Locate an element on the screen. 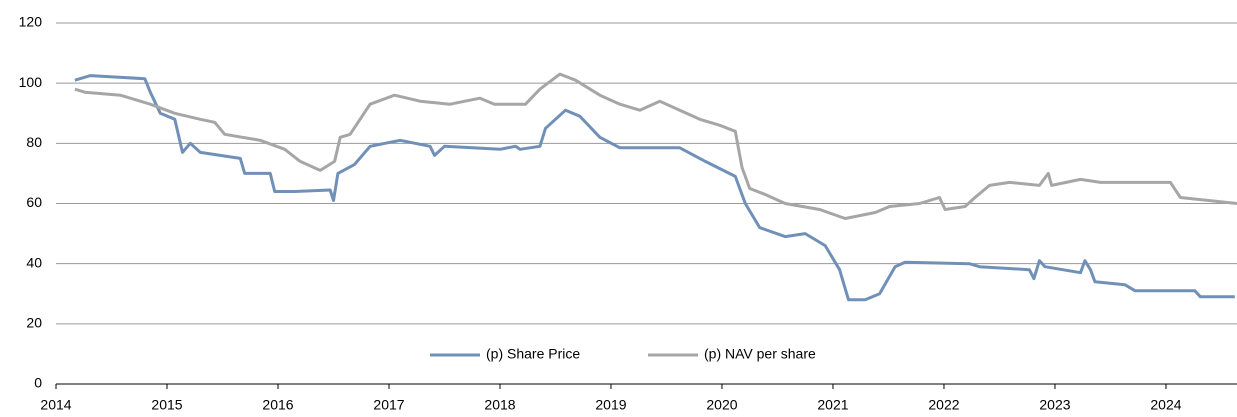 This screenshot has width=1237, height=417. legend-label: (p) NAV per share is located at coordinates (760, 354).